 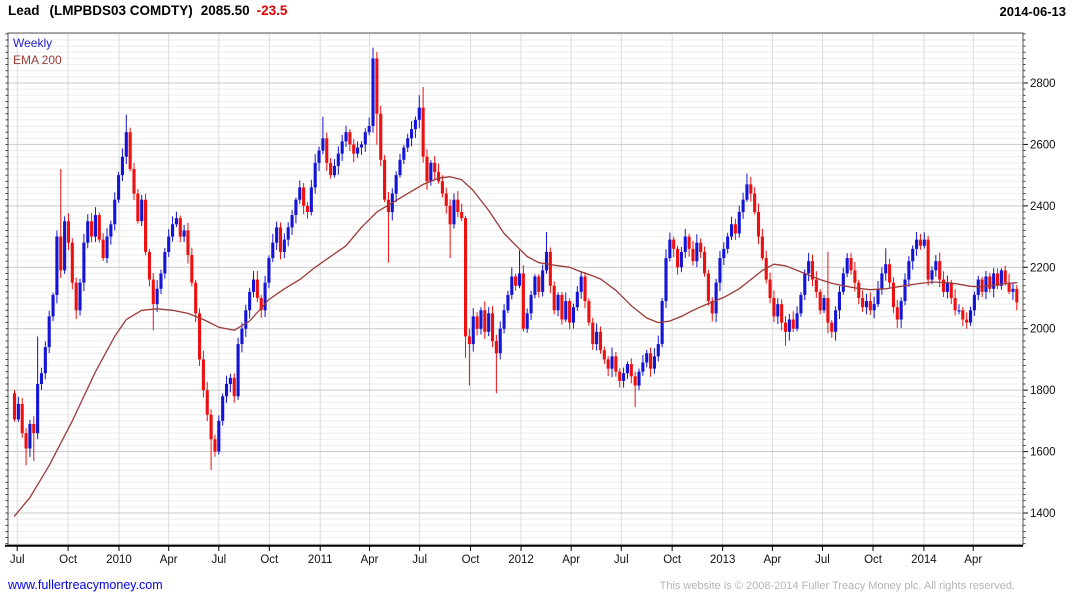 What do you see at coordinates (1043, 453) in the screenshot?
I see `y-axis-label: 1600` at bounding box center [1043, 453].